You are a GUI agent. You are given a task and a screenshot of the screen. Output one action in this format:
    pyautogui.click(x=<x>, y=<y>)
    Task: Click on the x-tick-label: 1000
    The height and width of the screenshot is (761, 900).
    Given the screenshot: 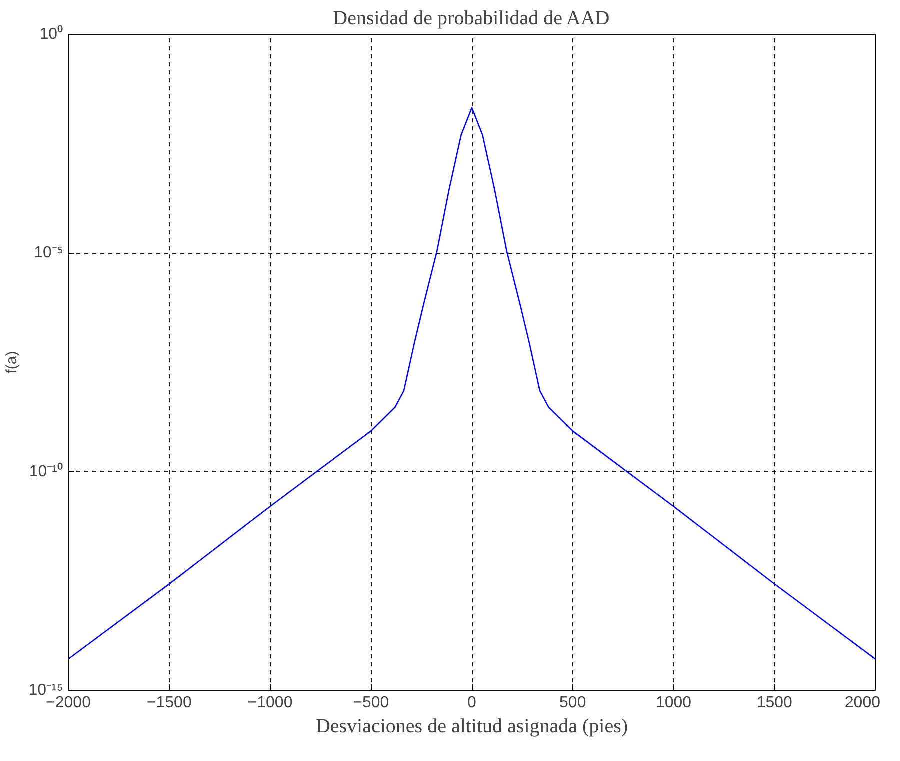 What is the action you would take?
    pyautogui.click(x=674, y=703)
    